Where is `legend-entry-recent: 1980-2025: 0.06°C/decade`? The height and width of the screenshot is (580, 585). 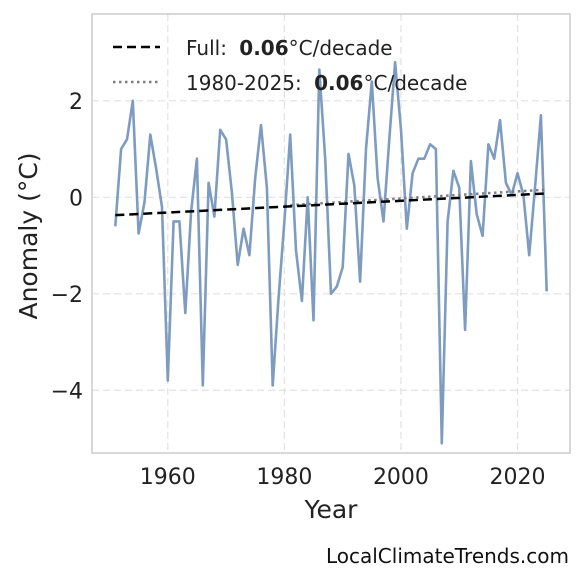
legend-entry-recent: 1980-2025: 0.06°C/decade is located at coordinates (326, 83).